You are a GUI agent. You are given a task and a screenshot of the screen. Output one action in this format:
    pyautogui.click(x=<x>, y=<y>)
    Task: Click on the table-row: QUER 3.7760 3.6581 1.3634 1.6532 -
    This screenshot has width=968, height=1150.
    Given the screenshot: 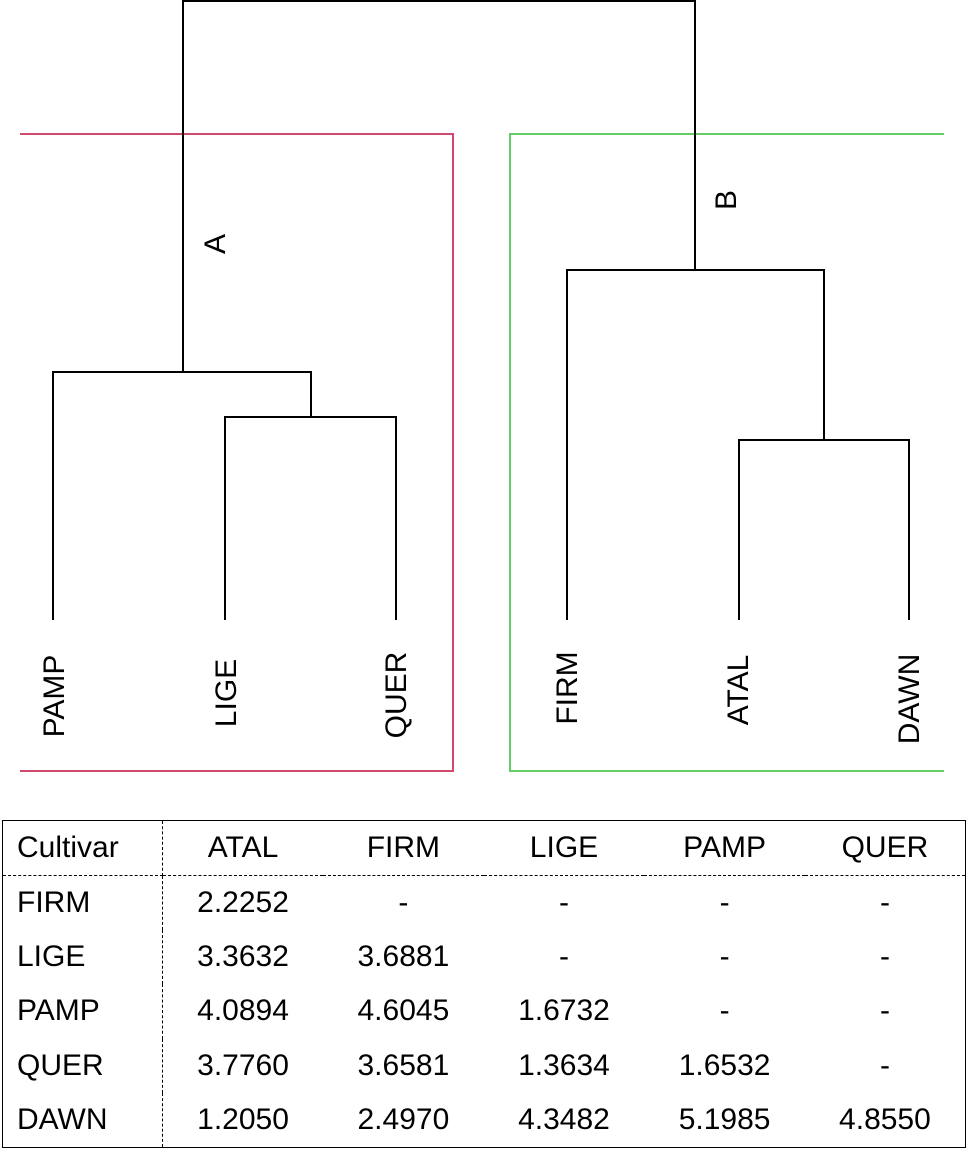 What is the action you would take?
    pyautogui.click(x=484, y=1065)
    